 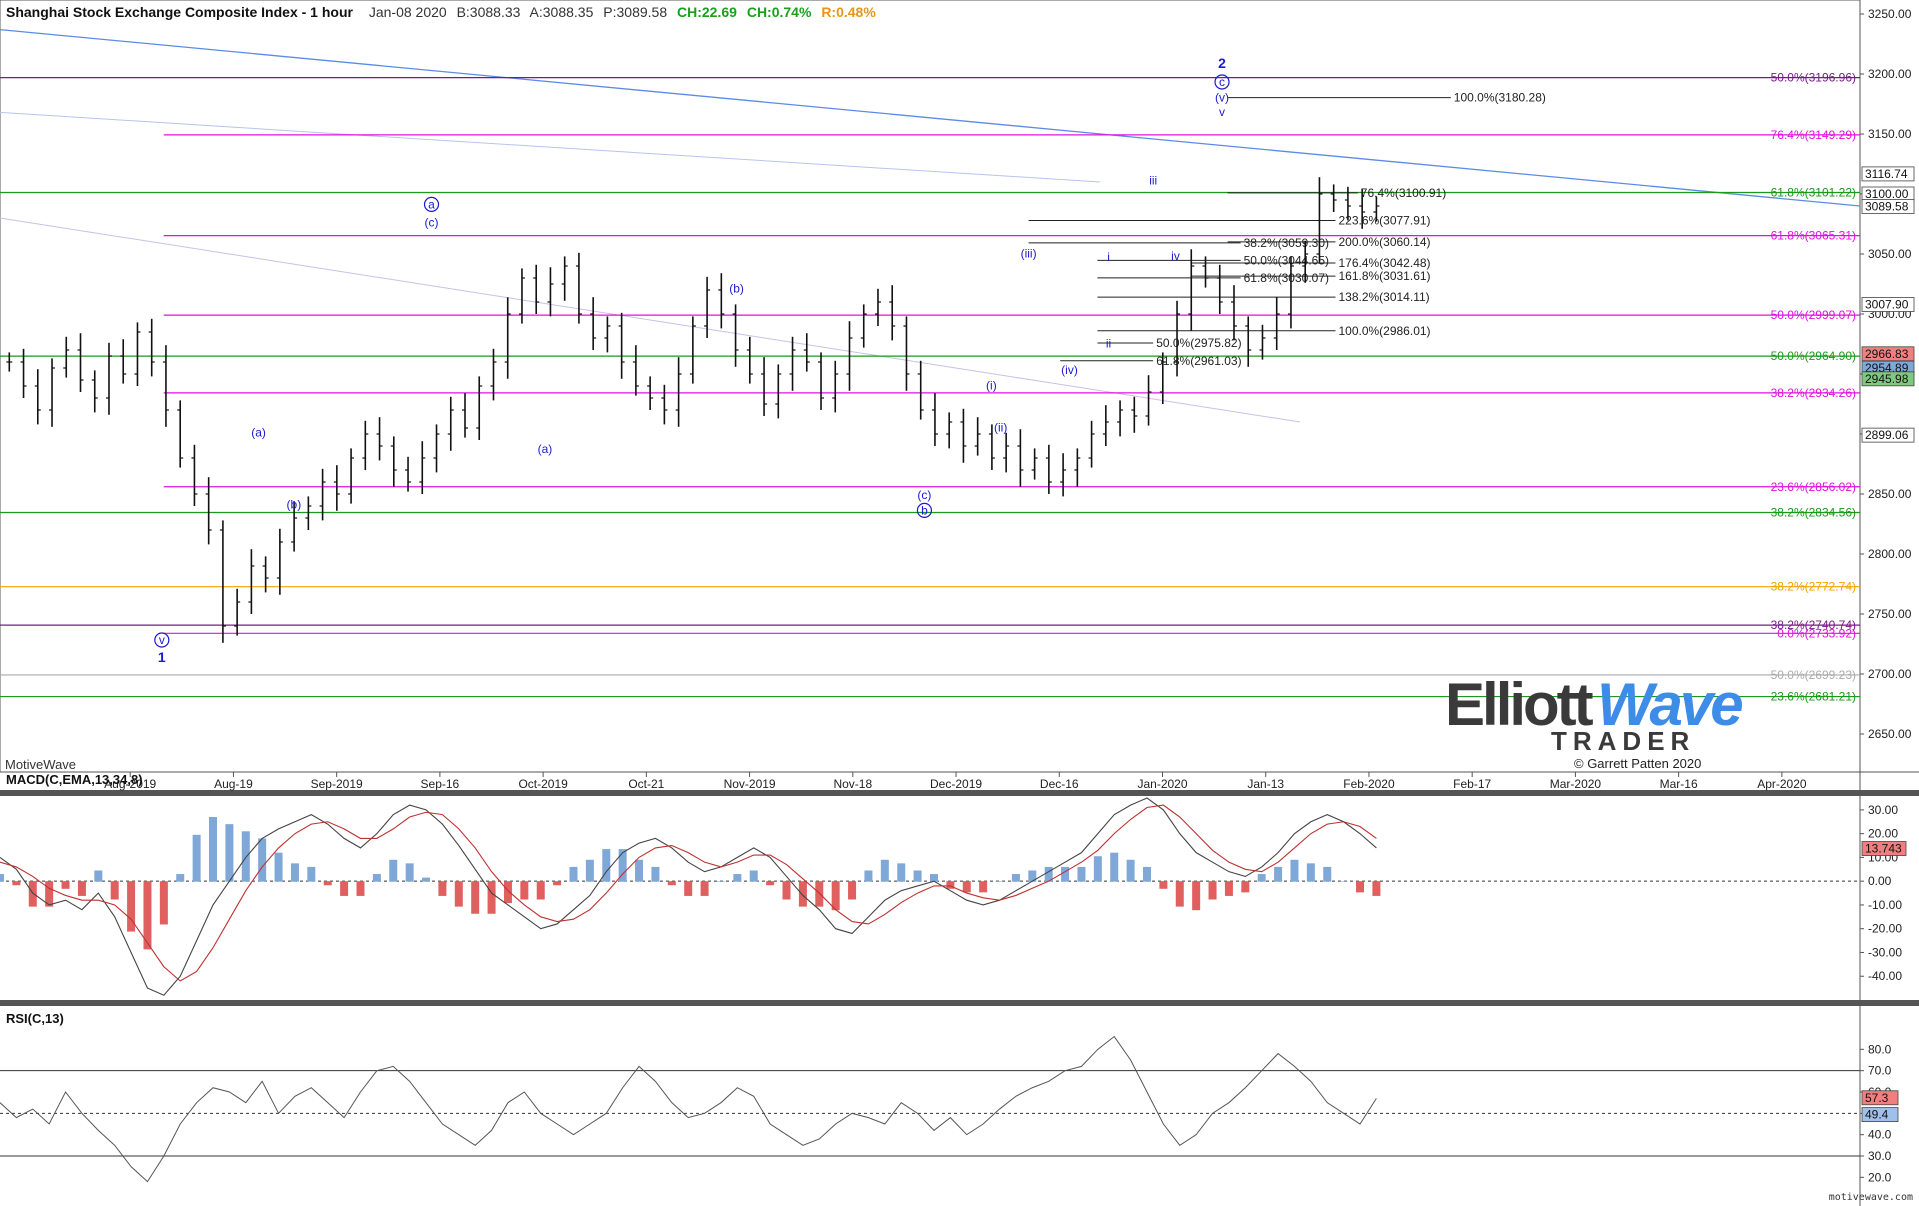 I want to click on projection-label: 61.8%(2961.03), so click(x=1198, y=361).